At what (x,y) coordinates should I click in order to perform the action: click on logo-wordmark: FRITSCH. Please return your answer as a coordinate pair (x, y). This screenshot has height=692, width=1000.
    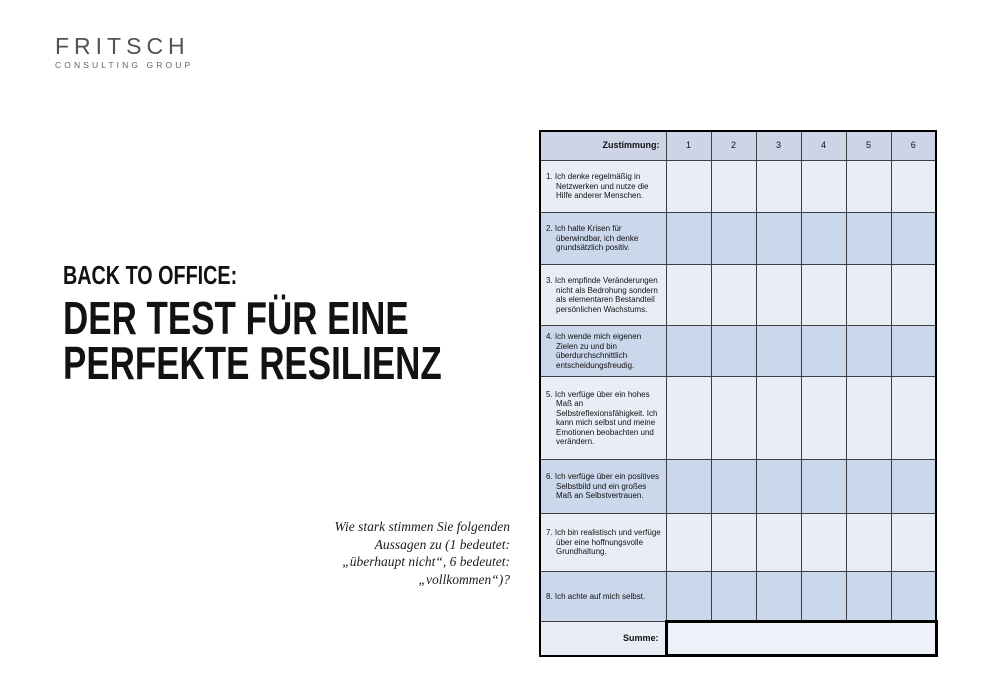
    Looking at the image, I should click on (122, 46).